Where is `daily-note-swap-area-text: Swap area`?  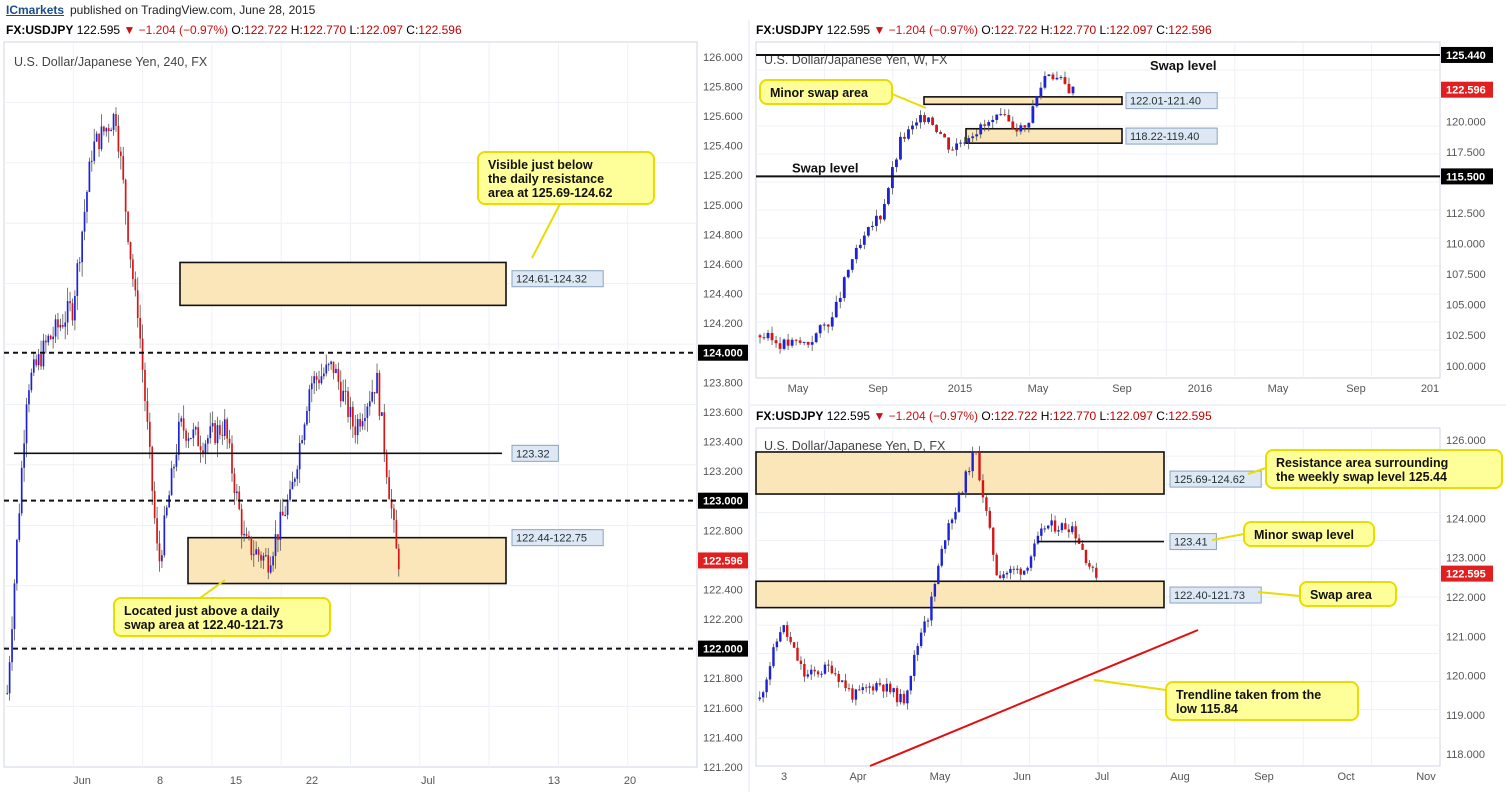
daily-note-swap-area-text: Swap area is located at coordinates (1341, 595).